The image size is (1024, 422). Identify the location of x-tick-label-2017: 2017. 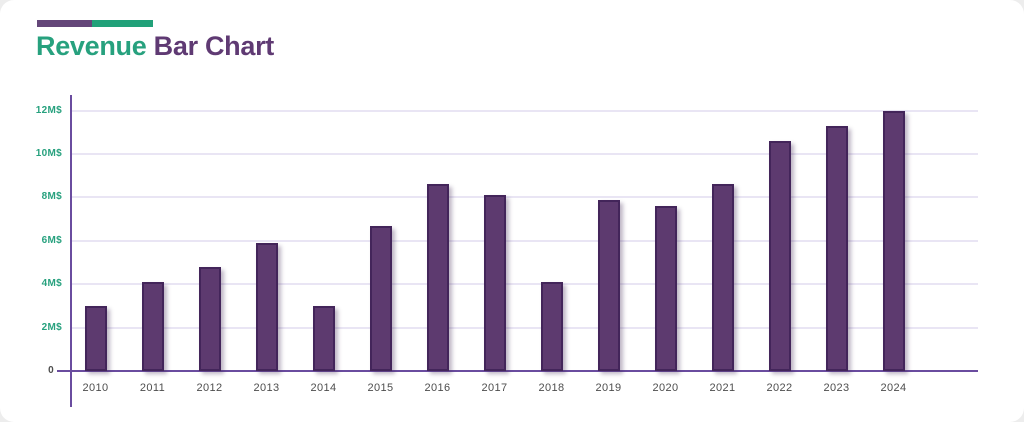
(494, 388).